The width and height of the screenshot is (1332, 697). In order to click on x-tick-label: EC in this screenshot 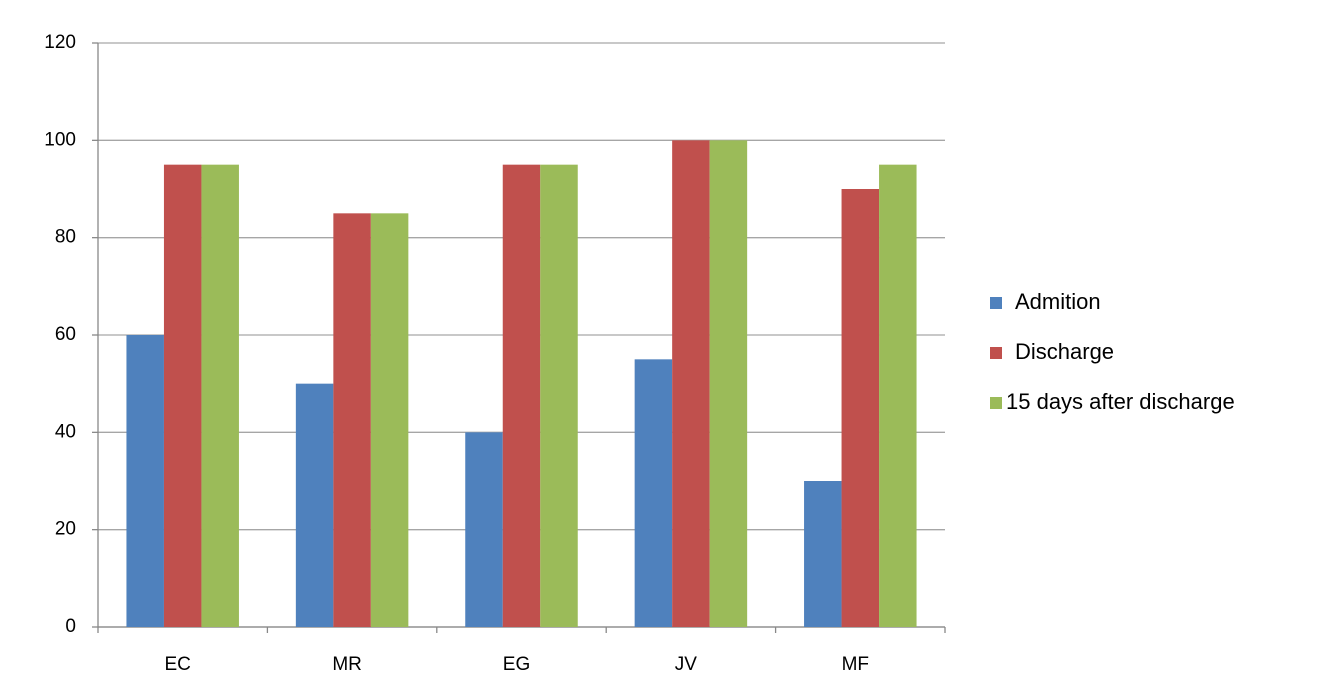, I will do `click(177, 664)`.